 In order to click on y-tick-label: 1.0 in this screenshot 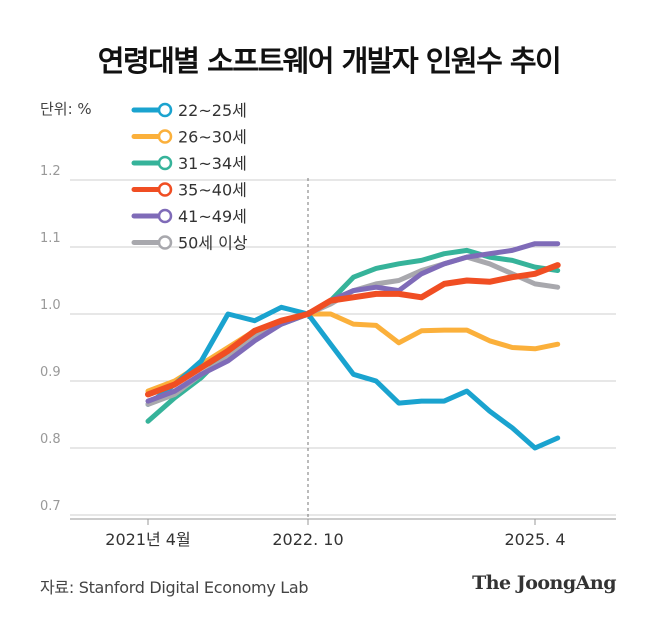, I will do `click(50, 305)`.